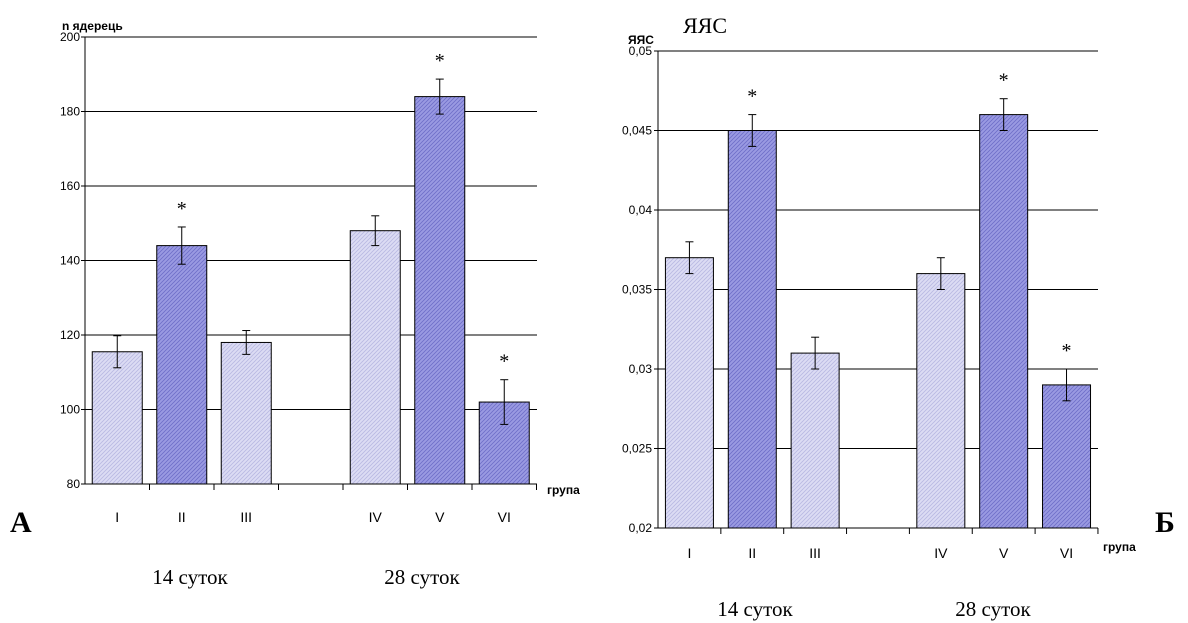 The height and width of the screenshot is (623, 1188). What do you see at coordinates (74, 484) in the screenshot?
I see `y-tick-label: 80` at bounding box center [74, 484].